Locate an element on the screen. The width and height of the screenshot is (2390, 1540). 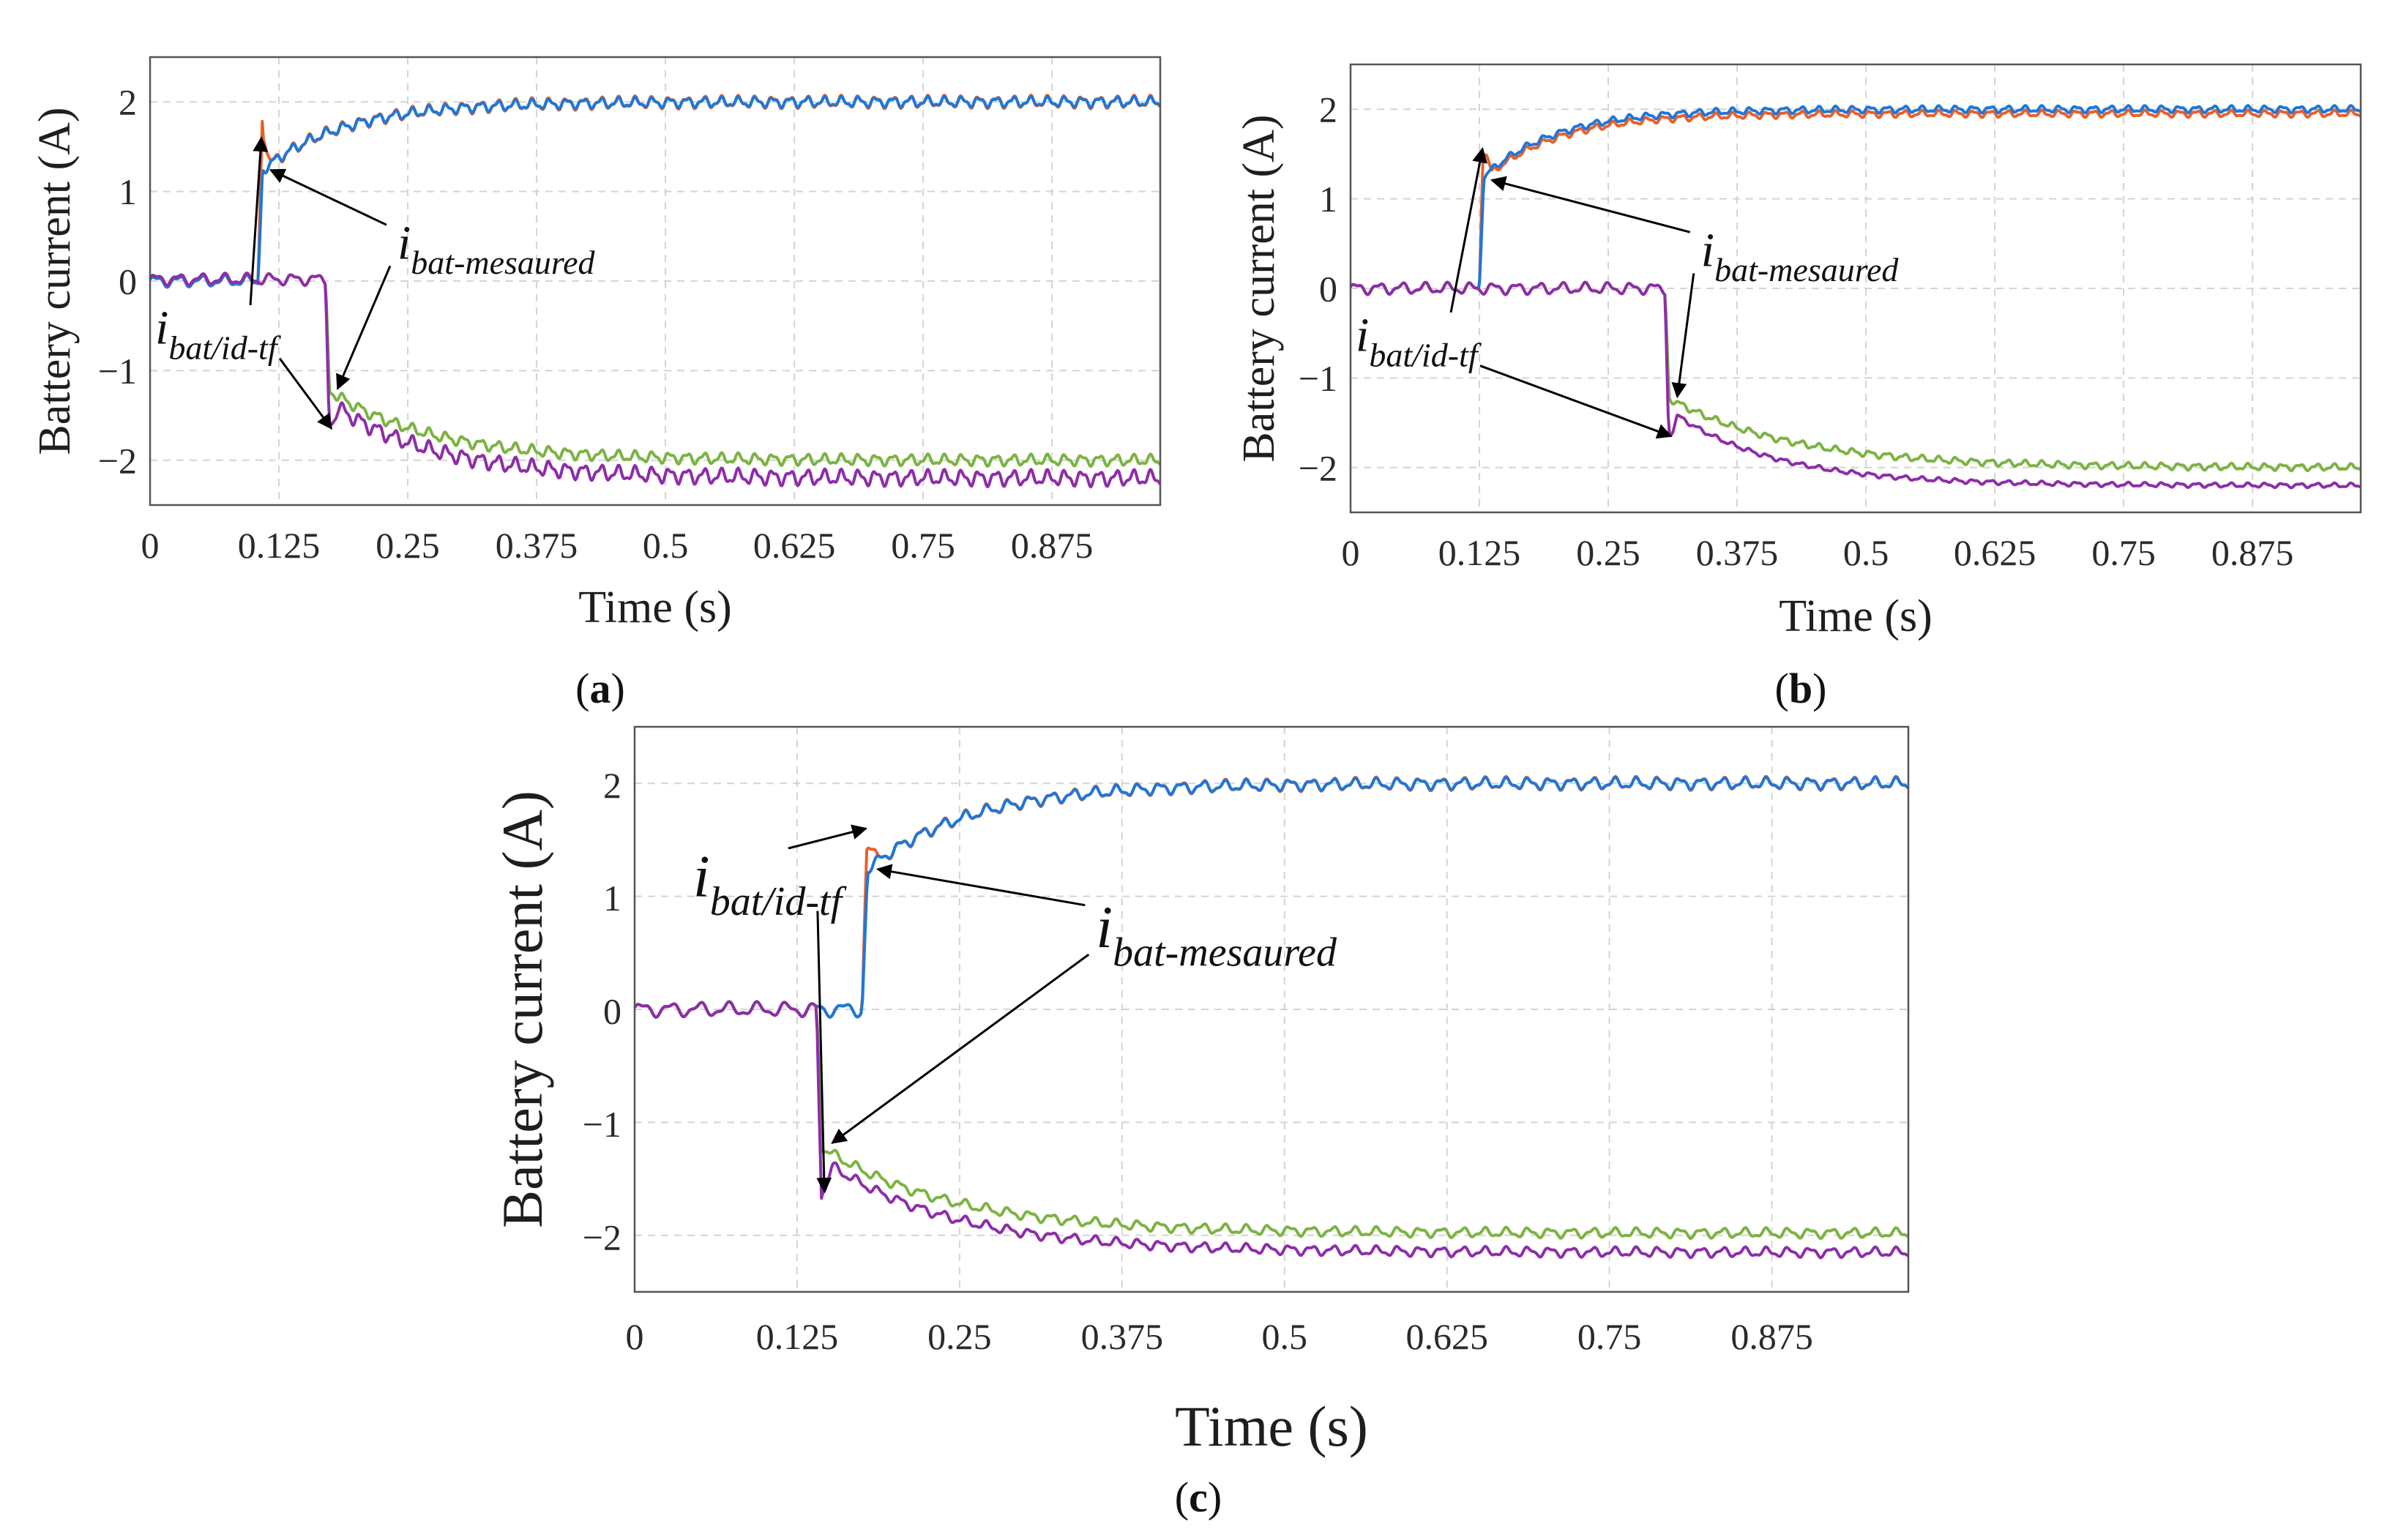
panel-caption-letter: b is located at coordinates (1800, 688).